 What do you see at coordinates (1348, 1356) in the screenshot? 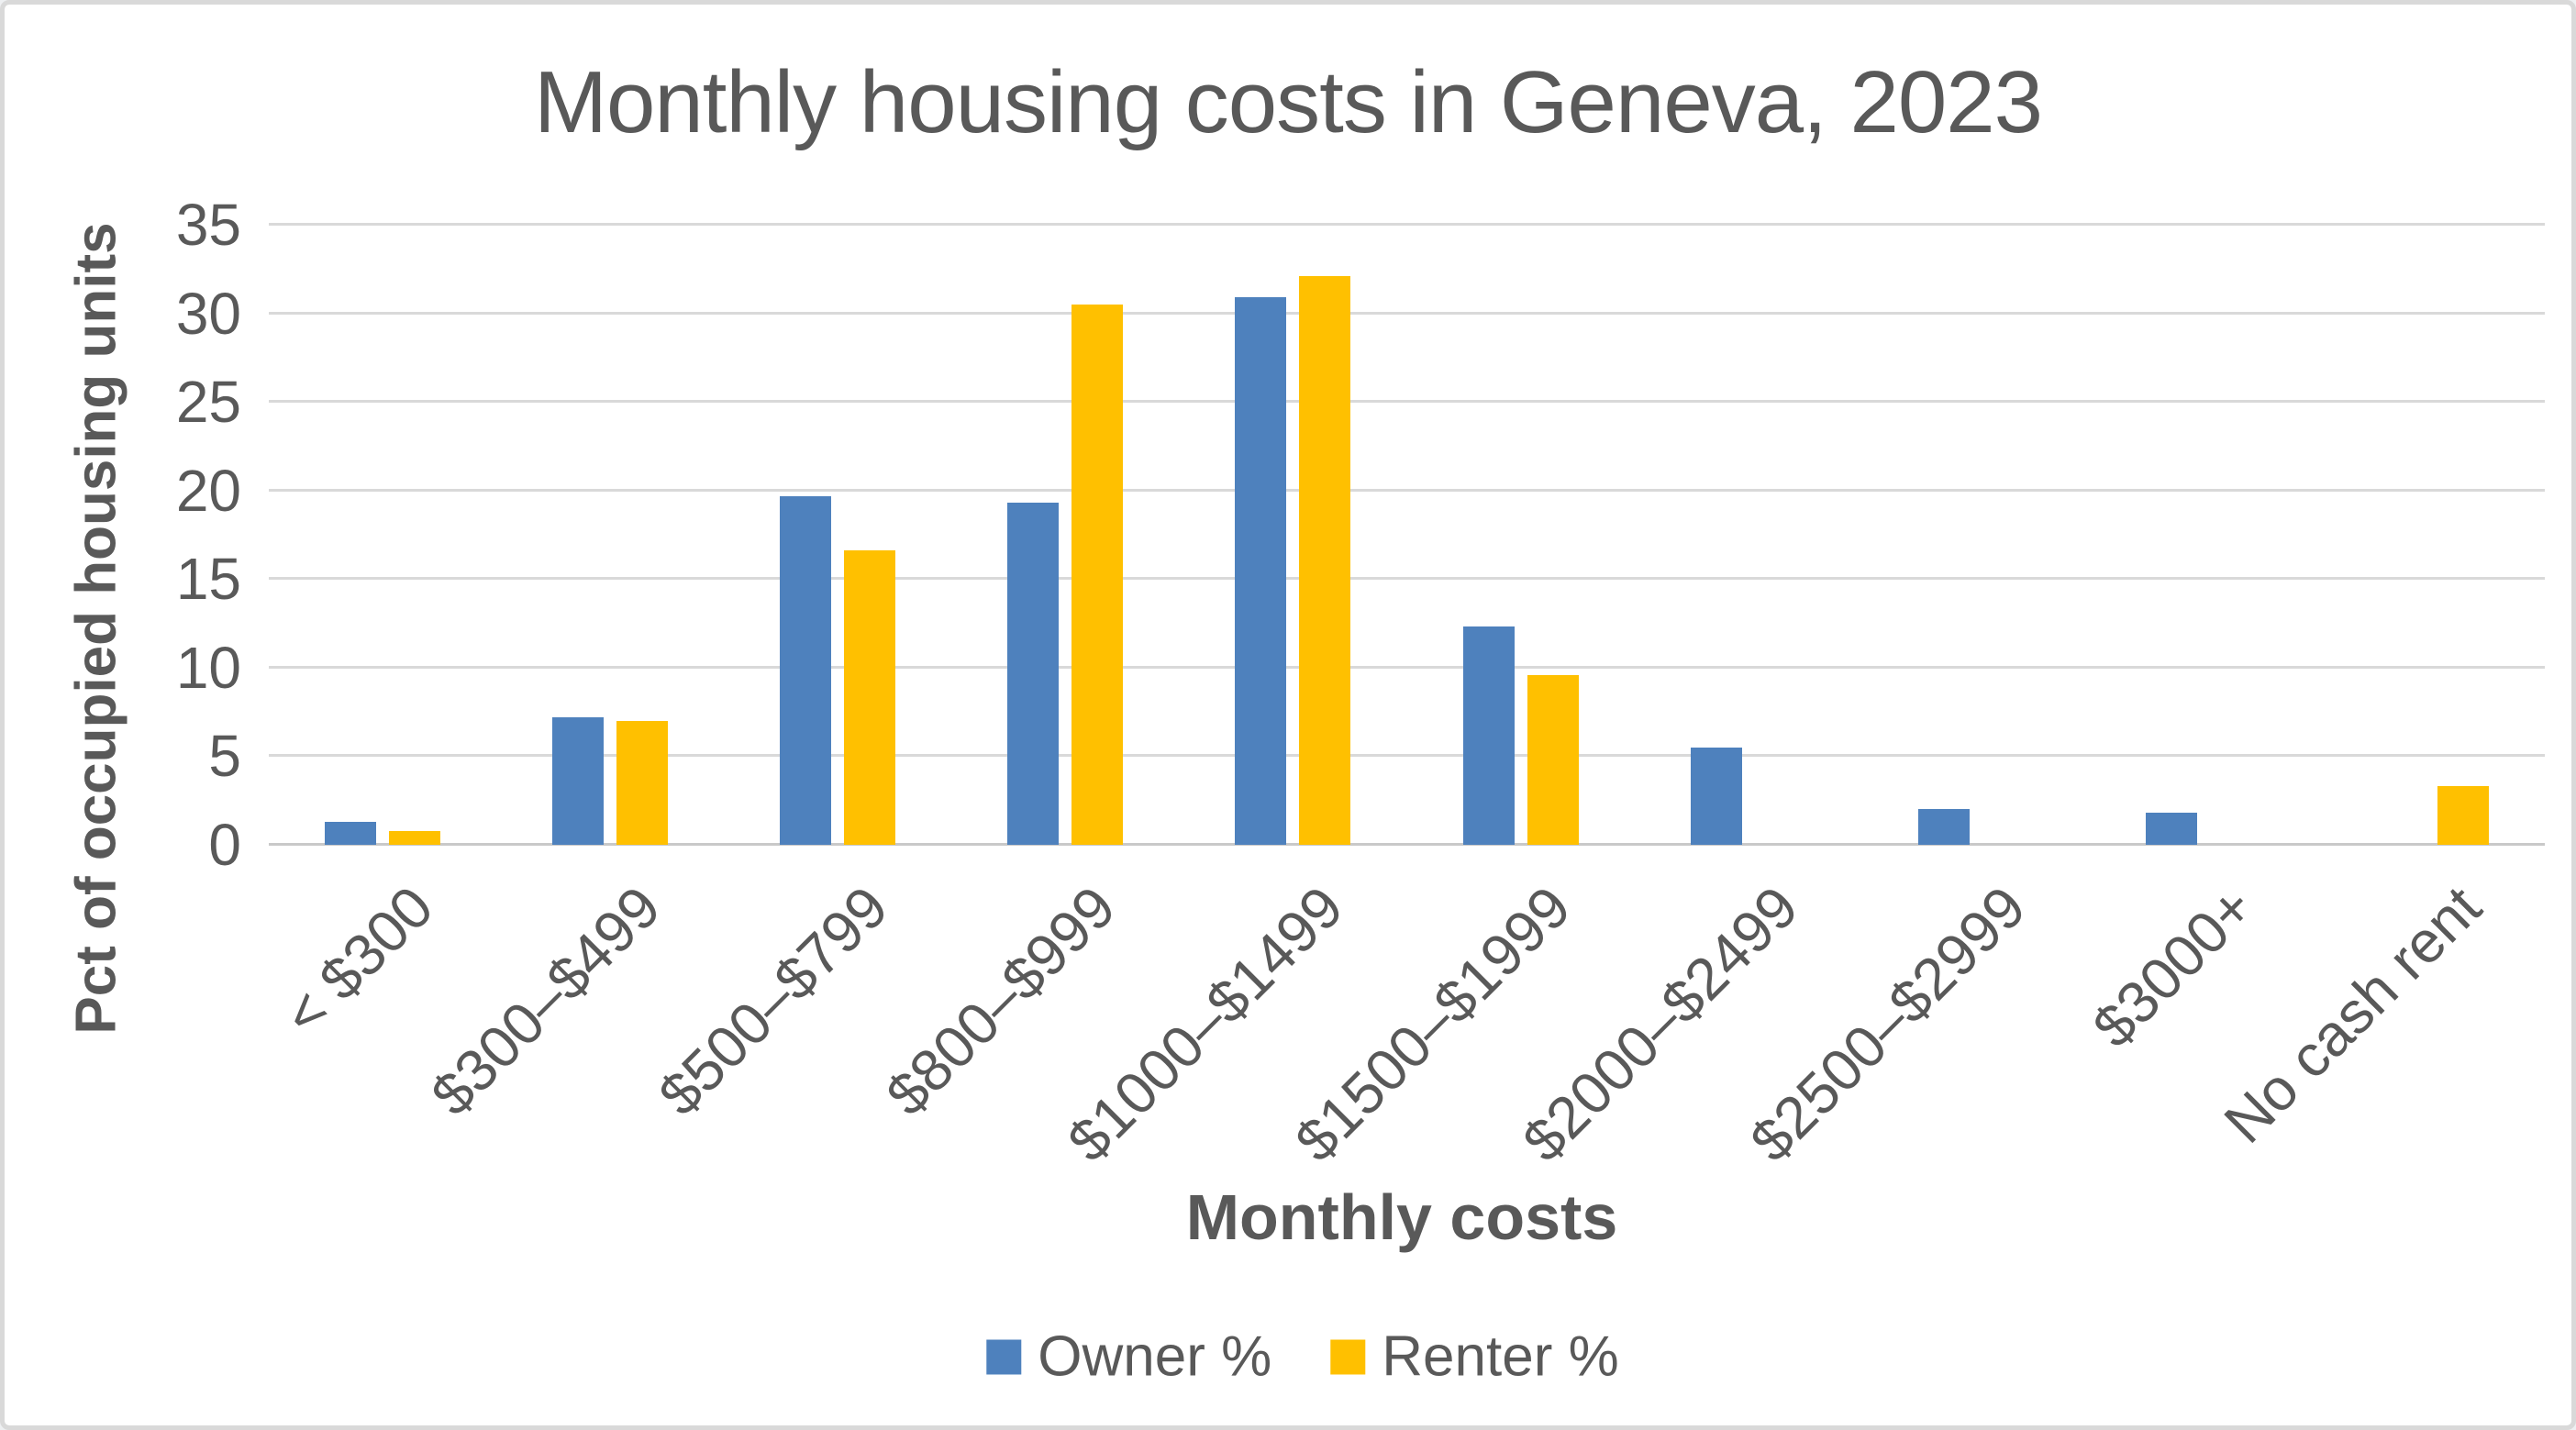
I see `legend-swatch-renter` at bounding box center [1348, 1356].